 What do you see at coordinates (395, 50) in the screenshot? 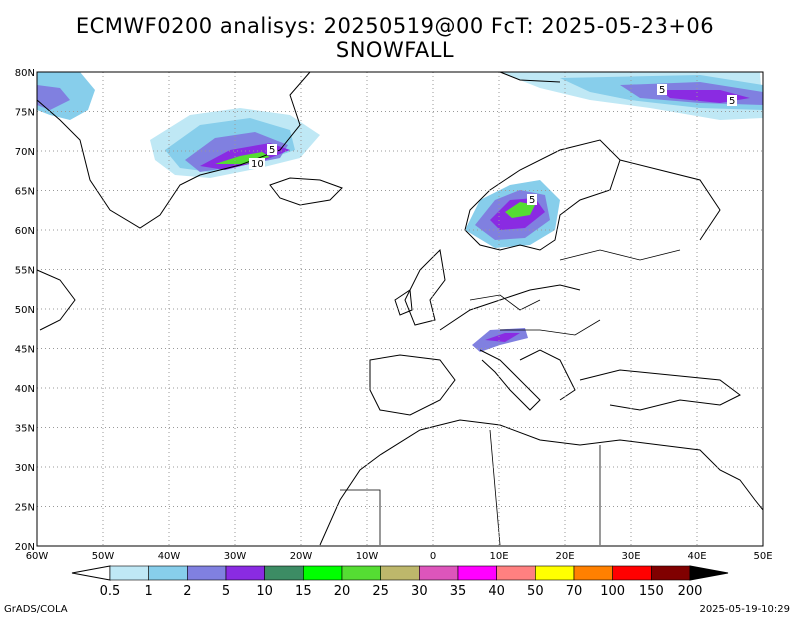
I see `map-subtitle: SNOWFALL` at bounding box center [395, 50].